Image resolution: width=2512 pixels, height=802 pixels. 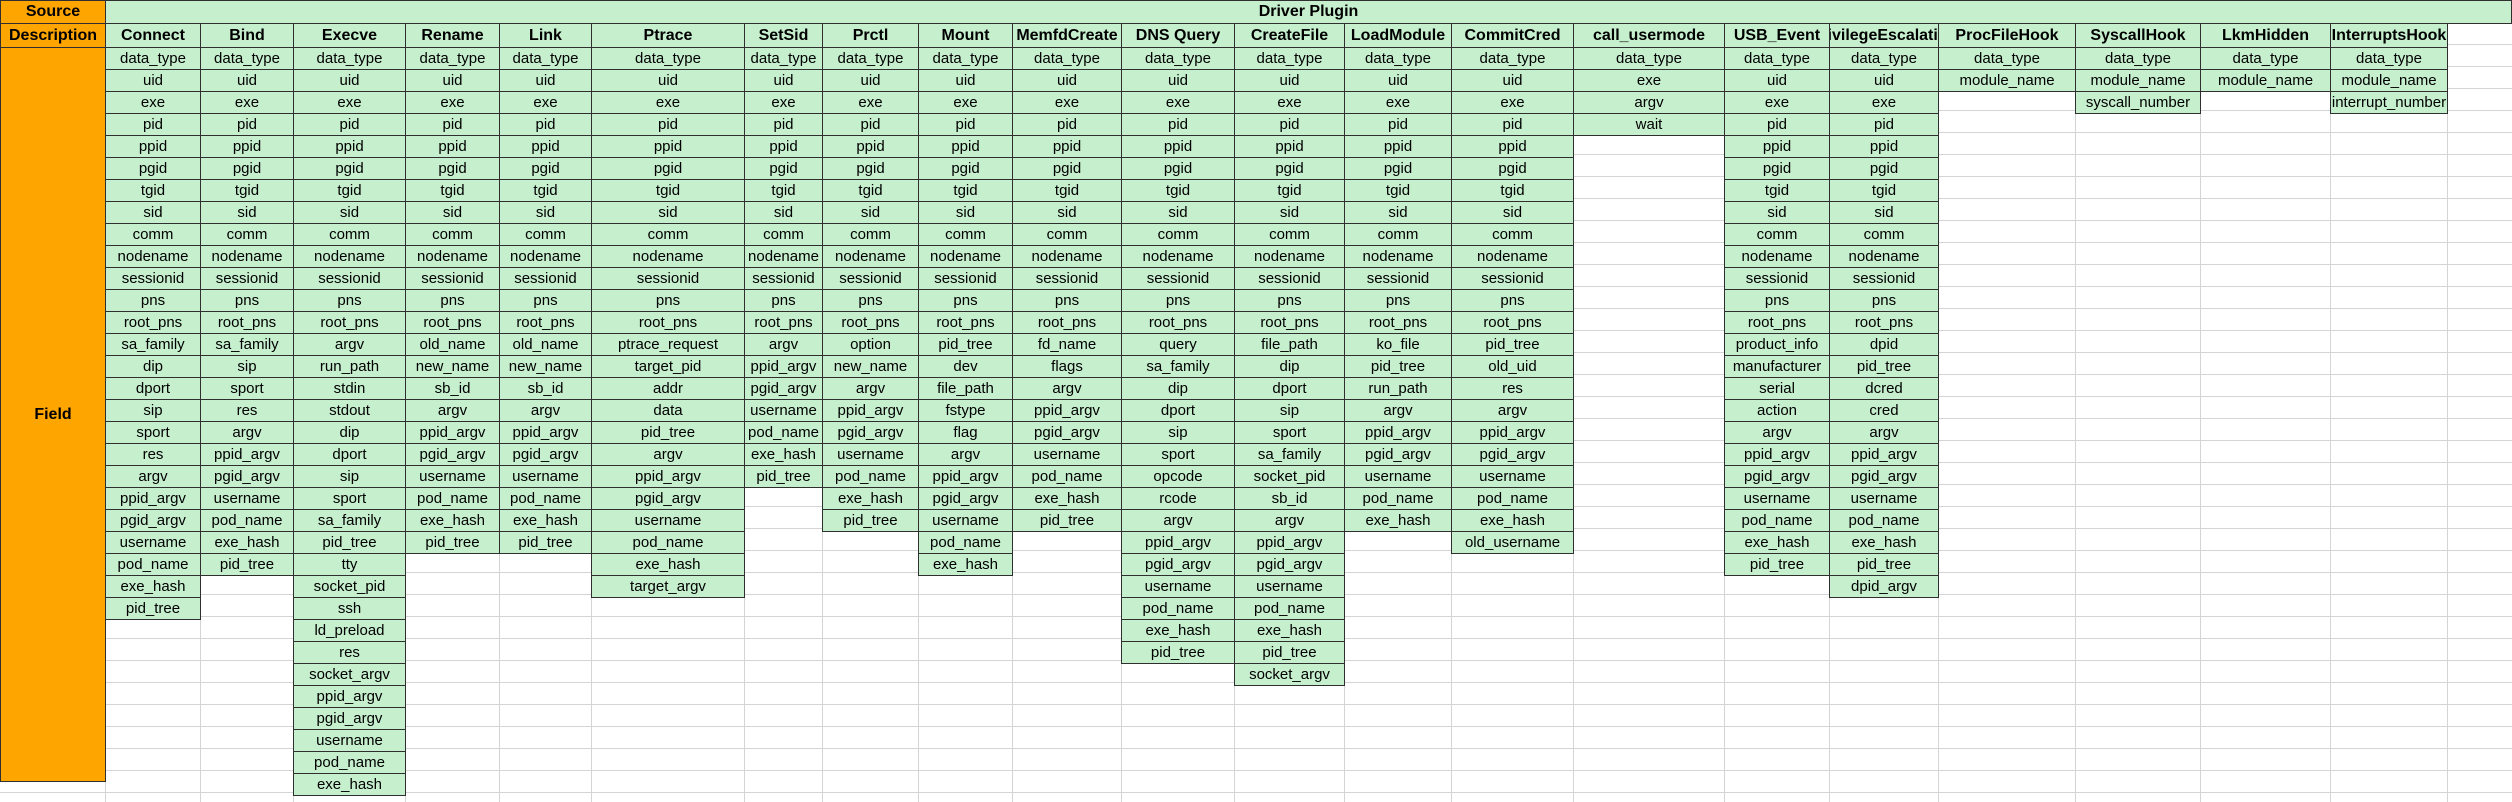 What do you see at coordinates (349, 586) in the screenshot?
I see `field-cell: socket_pid` at bounding box center [349, 586].